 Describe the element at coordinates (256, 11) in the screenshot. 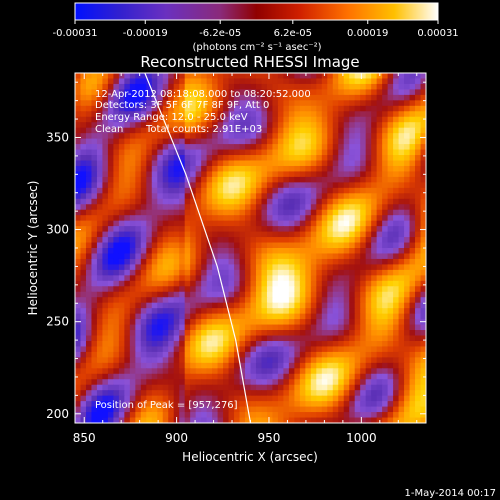

I see `colorbar` at that location.